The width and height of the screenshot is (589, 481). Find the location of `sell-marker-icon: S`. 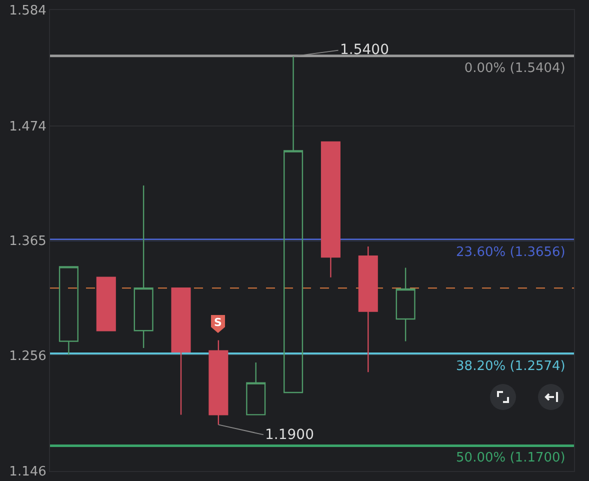

sell-marker-icon: S is located at coordinates (218, 324).